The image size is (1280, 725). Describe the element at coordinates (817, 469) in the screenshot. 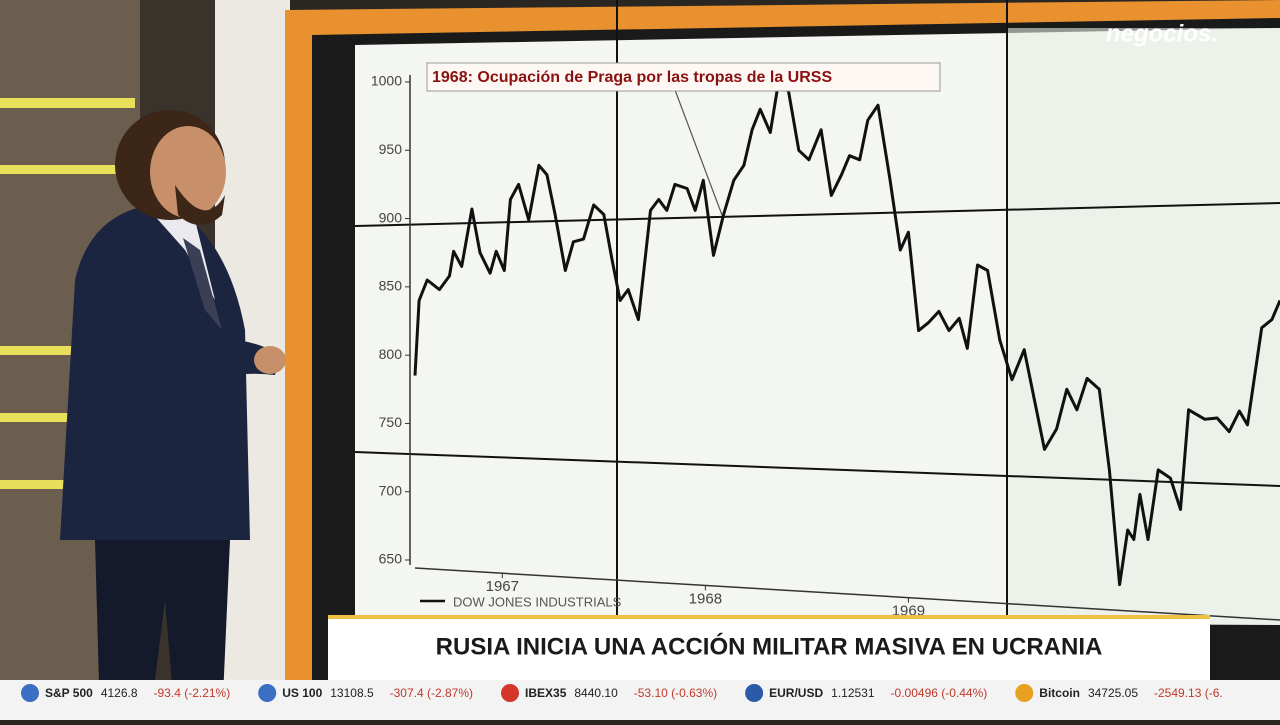

I see `screen-divider` at that location.